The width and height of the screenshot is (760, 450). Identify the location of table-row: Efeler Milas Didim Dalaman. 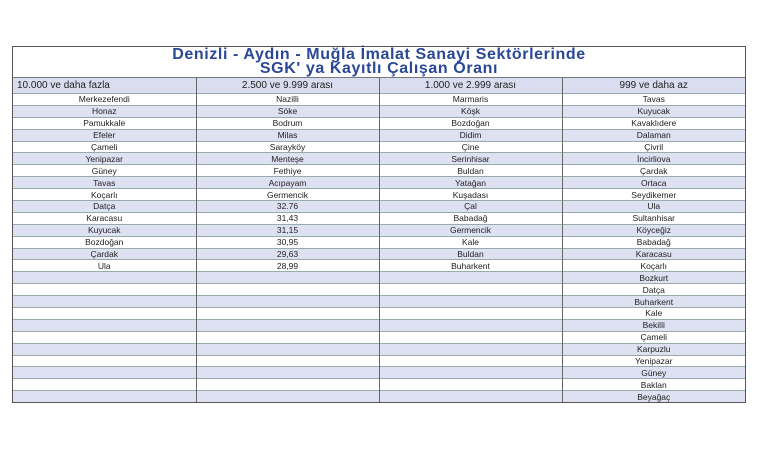
(379, 135).